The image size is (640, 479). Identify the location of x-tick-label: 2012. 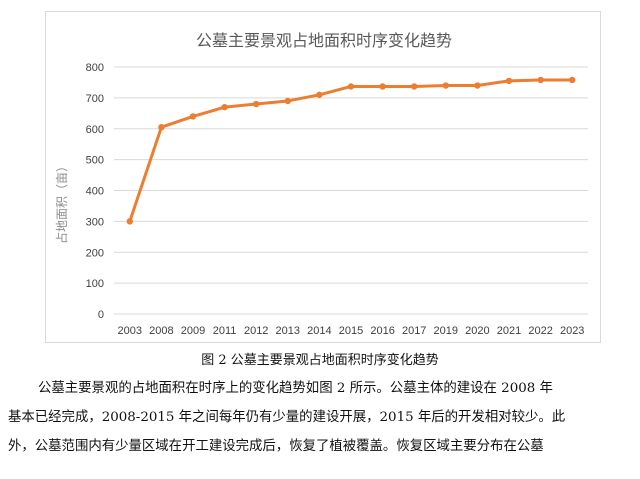
(256, 331).